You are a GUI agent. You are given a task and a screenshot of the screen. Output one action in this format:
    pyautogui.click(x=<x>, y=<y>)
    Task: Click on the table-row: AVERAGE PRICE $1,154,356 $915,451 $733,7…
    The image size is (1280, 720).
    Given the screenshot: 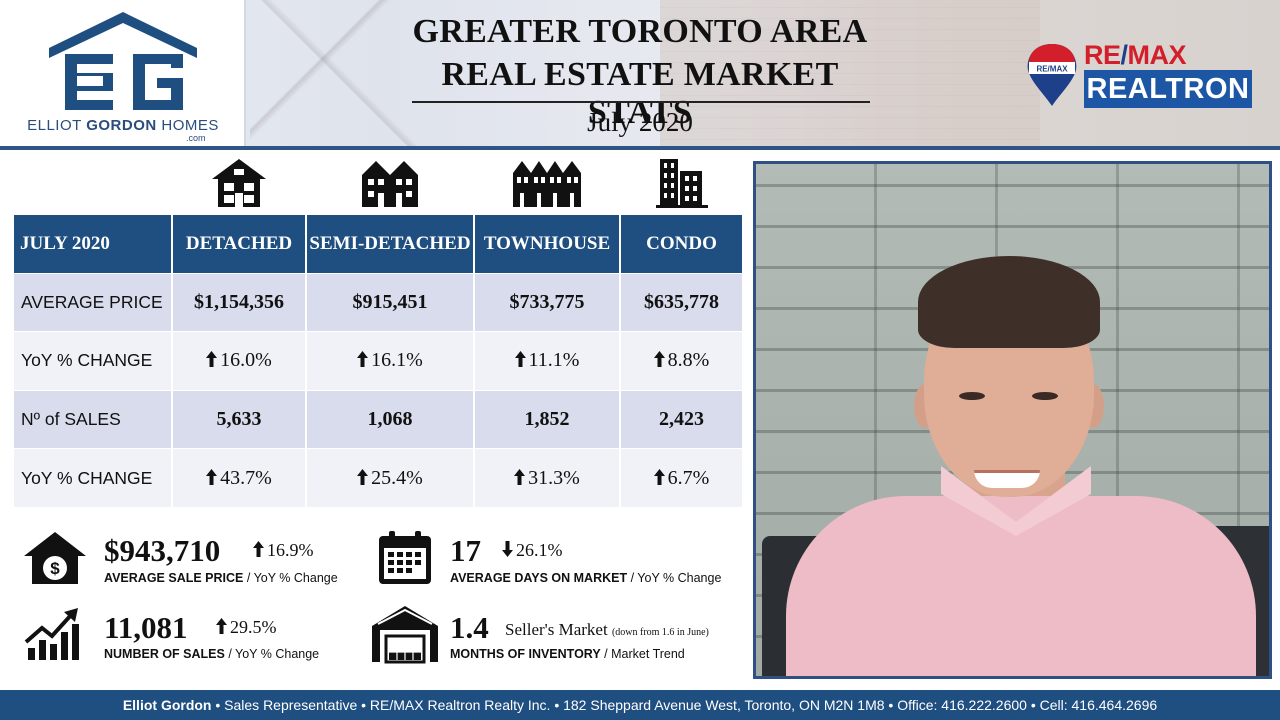 What is the action you would take?
    pyautogui.click(x=379, y=302)
    